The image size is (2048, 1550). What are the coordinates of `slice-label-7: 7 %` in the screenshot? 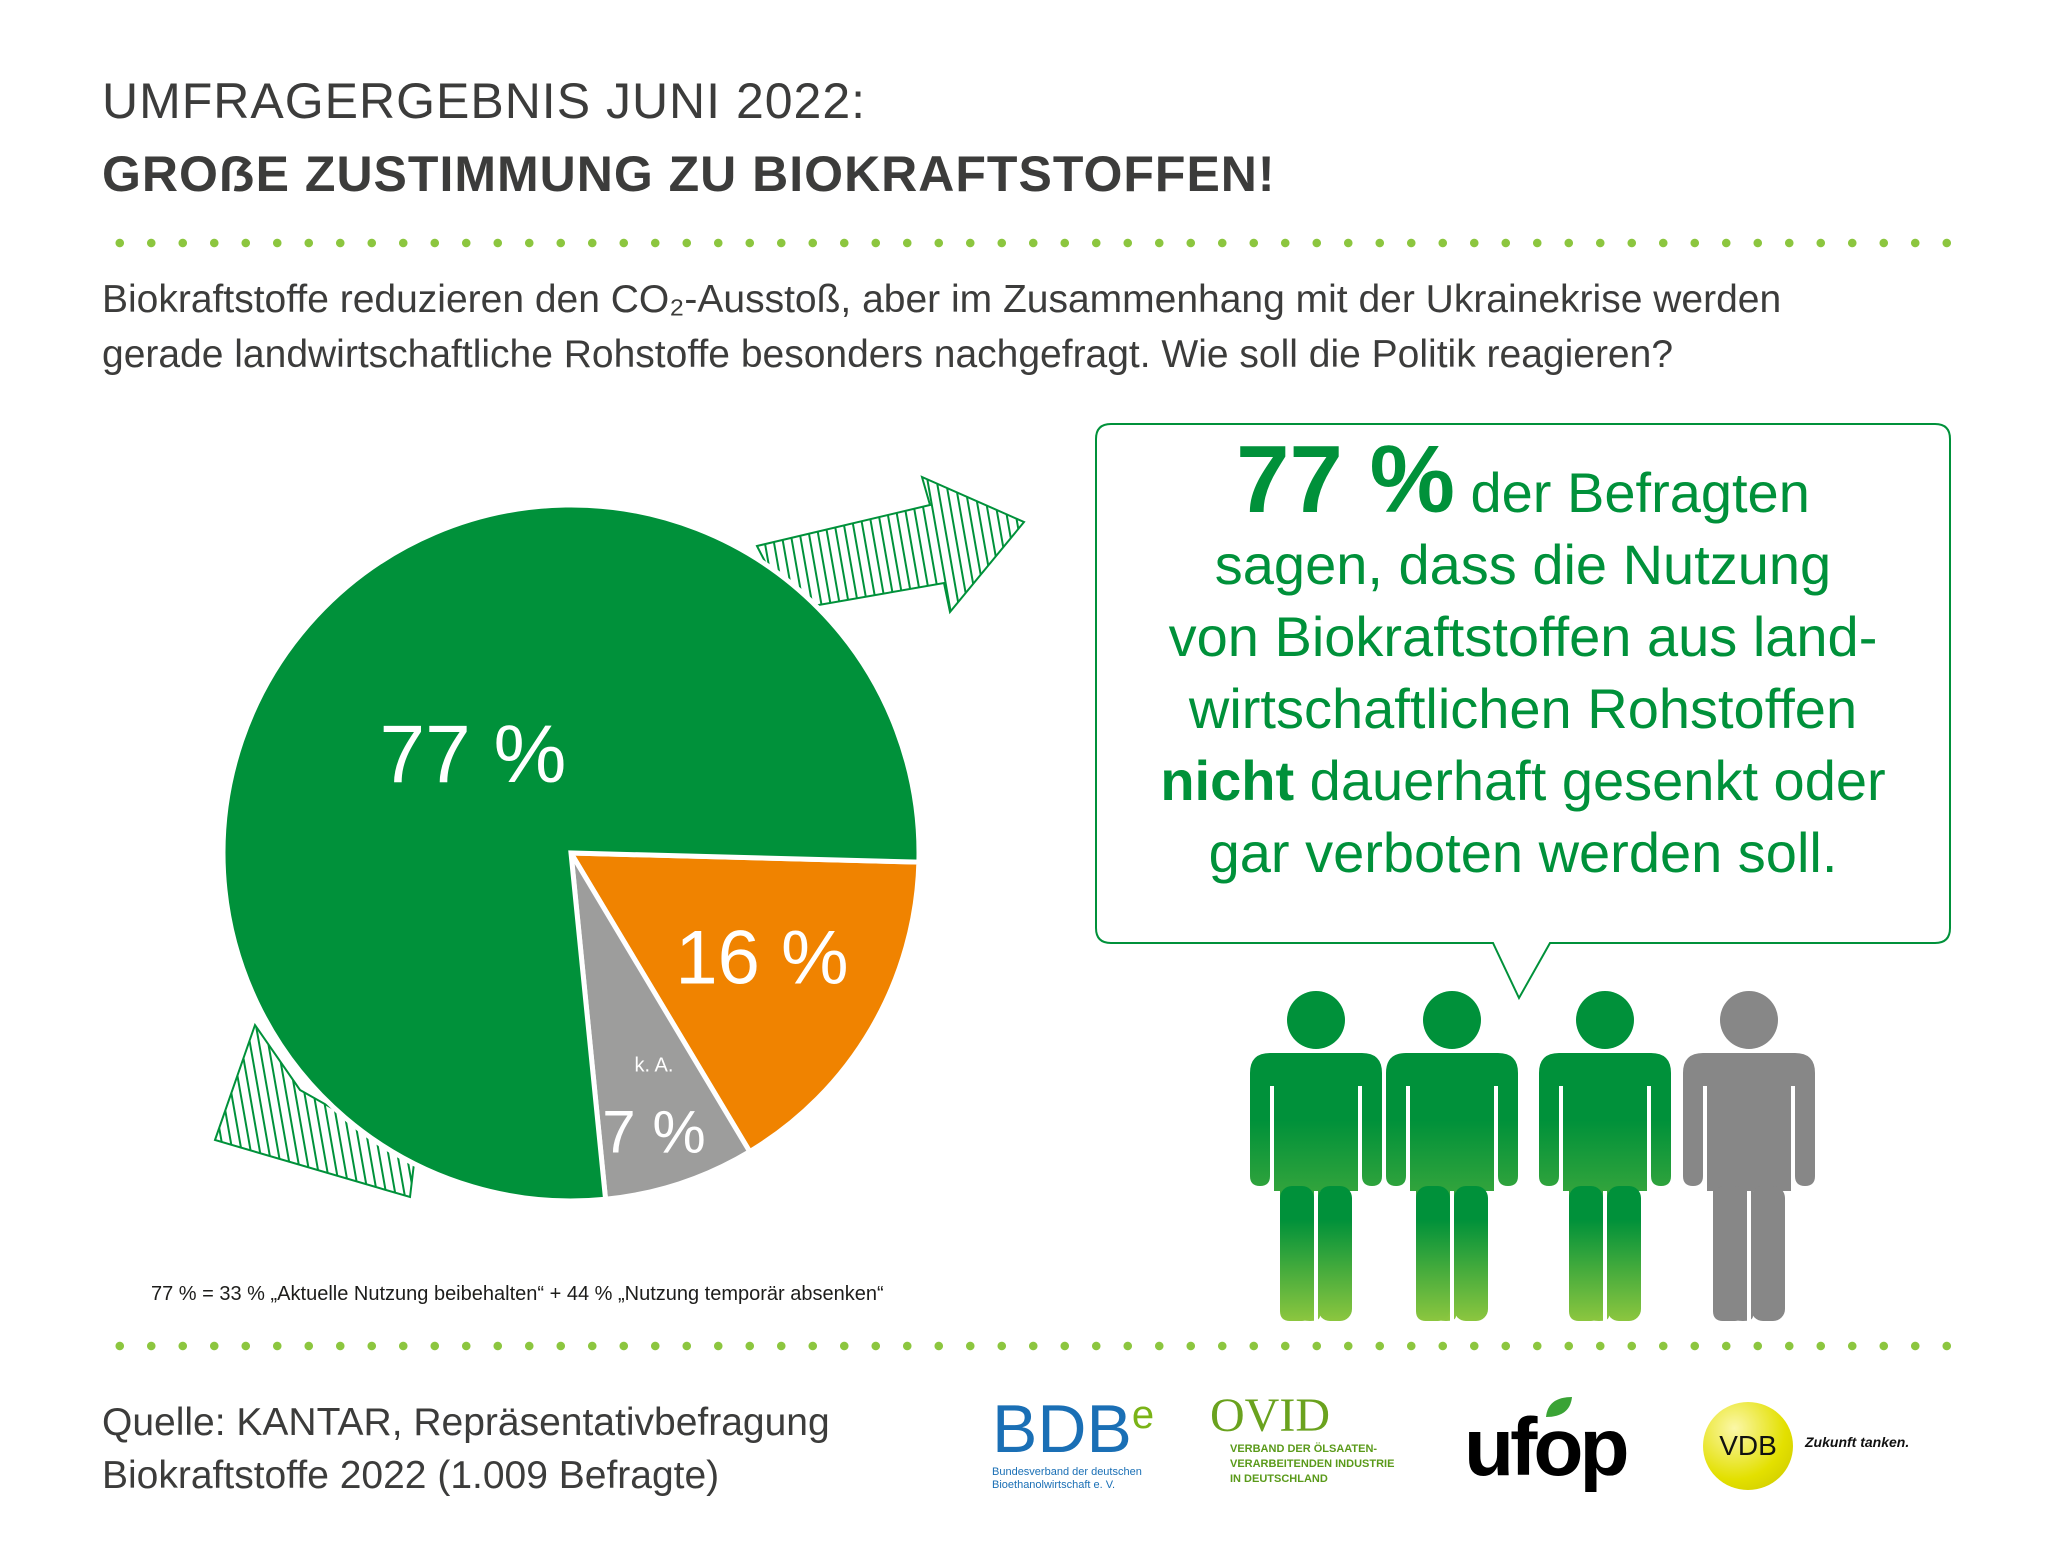 It's located at (654, 1132).